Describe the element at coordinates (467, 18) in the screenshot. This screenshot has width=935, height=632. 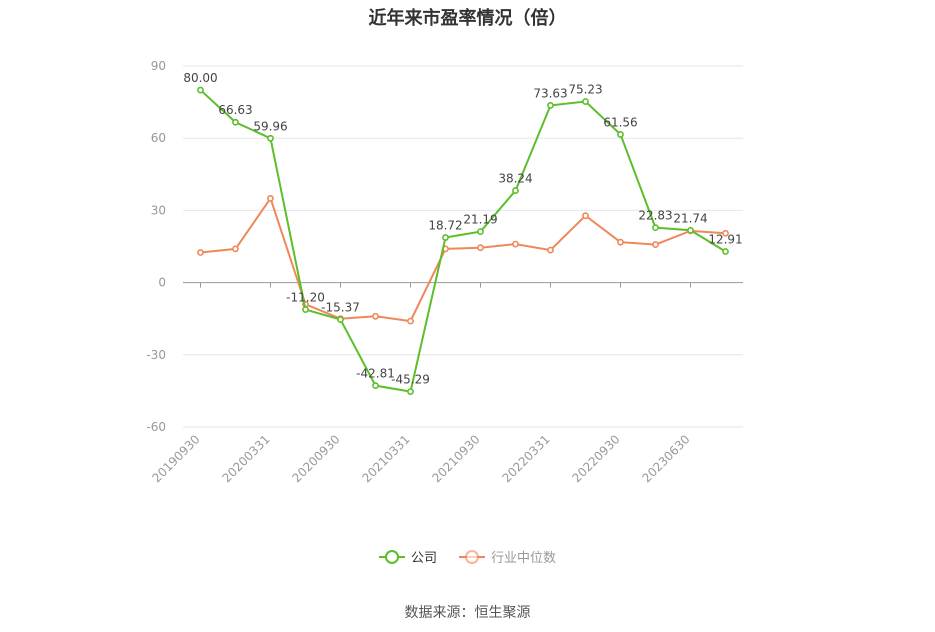
I see `chart-title: 近年来市盈率情况（倍）` at that location.